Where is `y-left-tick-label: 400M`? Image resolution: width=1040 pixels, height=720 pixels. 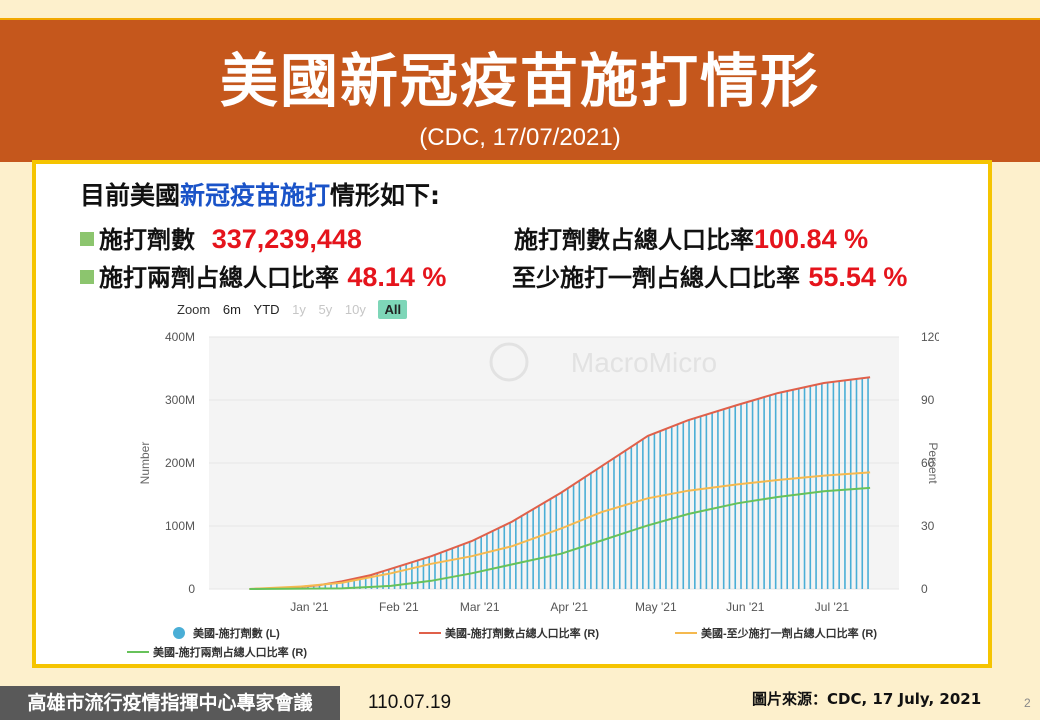
y-left-tick-label: 400M is located at coordinates (180, 337).